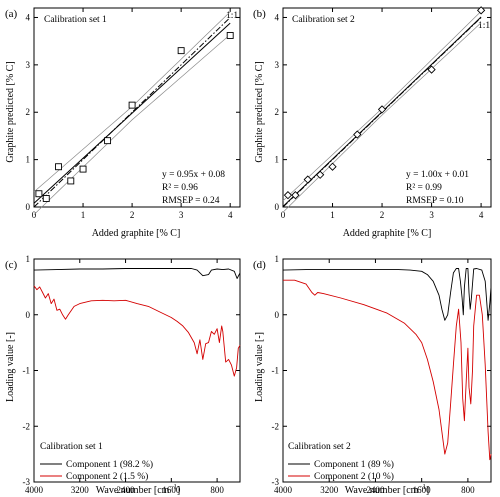  I want to click on confidence-band-lower, so click(132, 124).